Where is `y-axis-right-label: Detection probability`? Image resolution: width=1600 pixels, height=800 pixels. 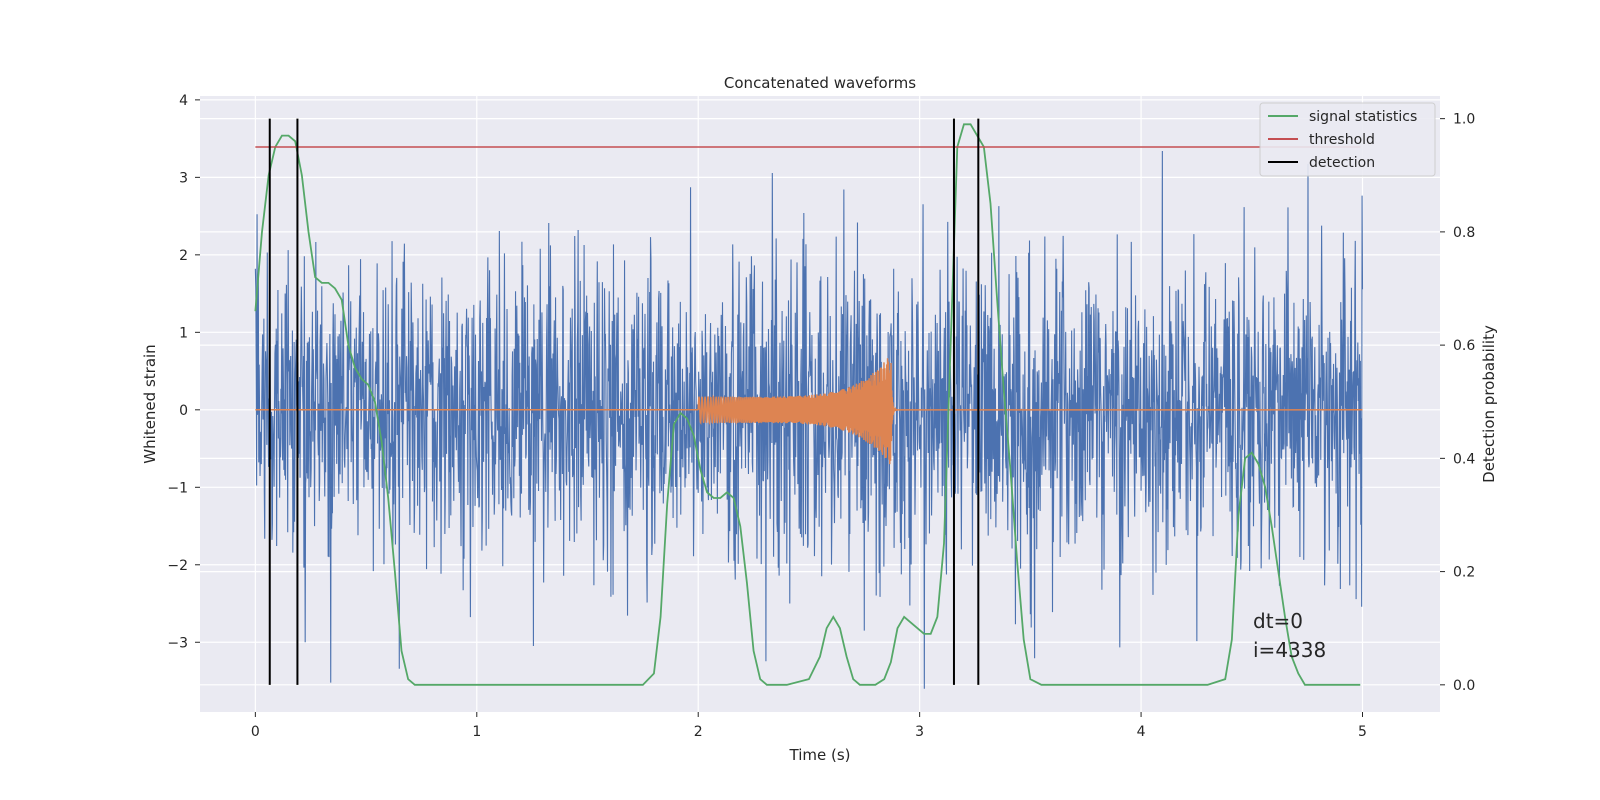 y-axis-right-label: Detection probability is located at coordinates (1489, 404).